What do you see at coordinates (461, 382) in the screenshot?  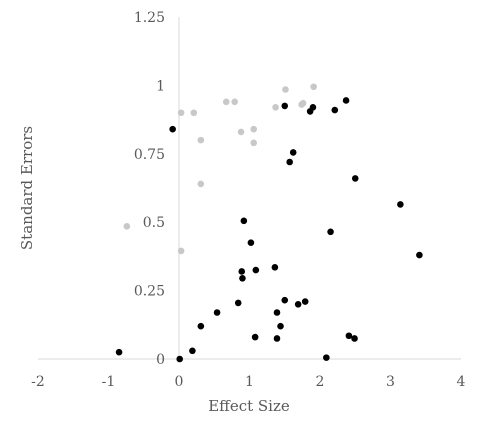 I see `x-tick-label: 4` at bounding box center [461, 382].